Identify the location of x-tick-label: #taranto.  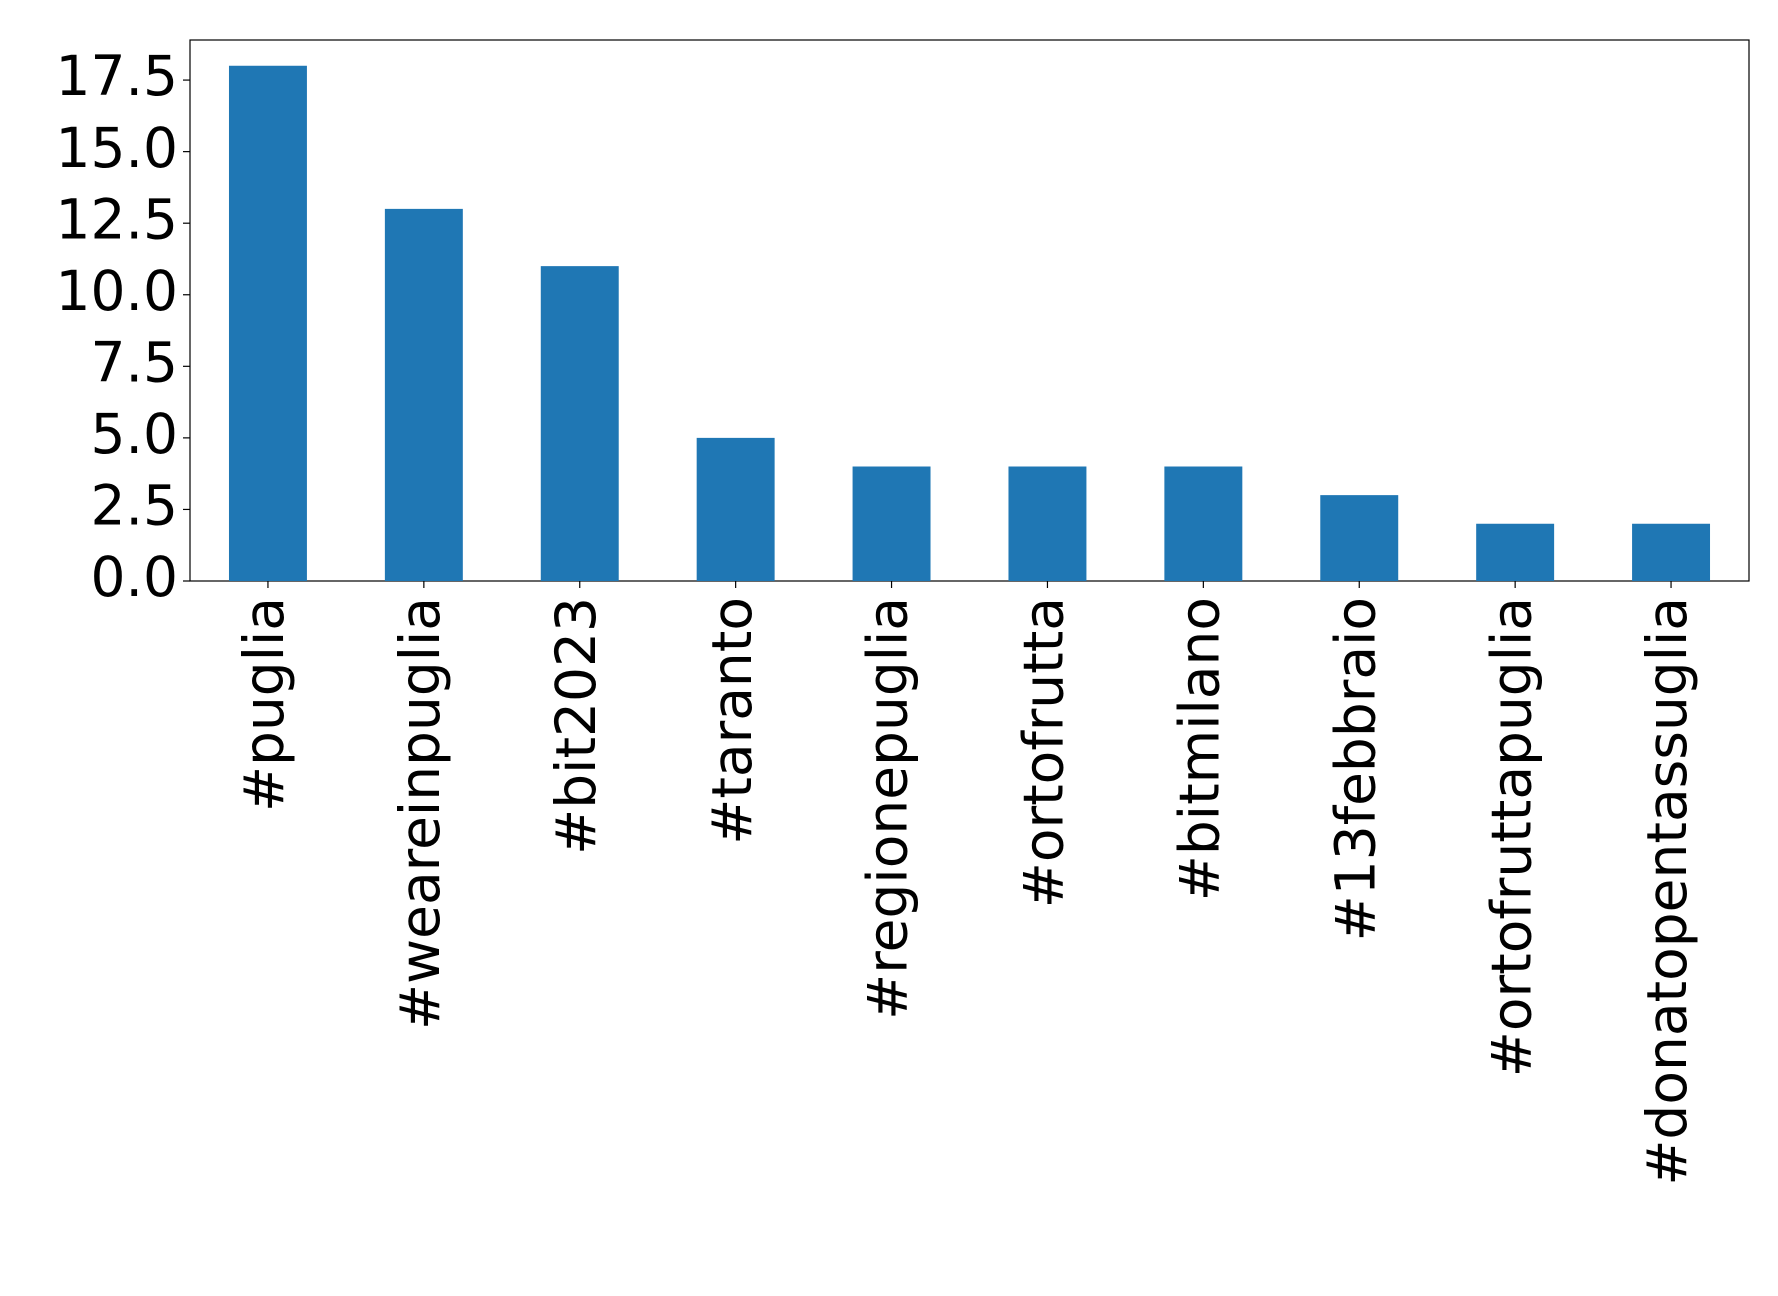
(732, 721).